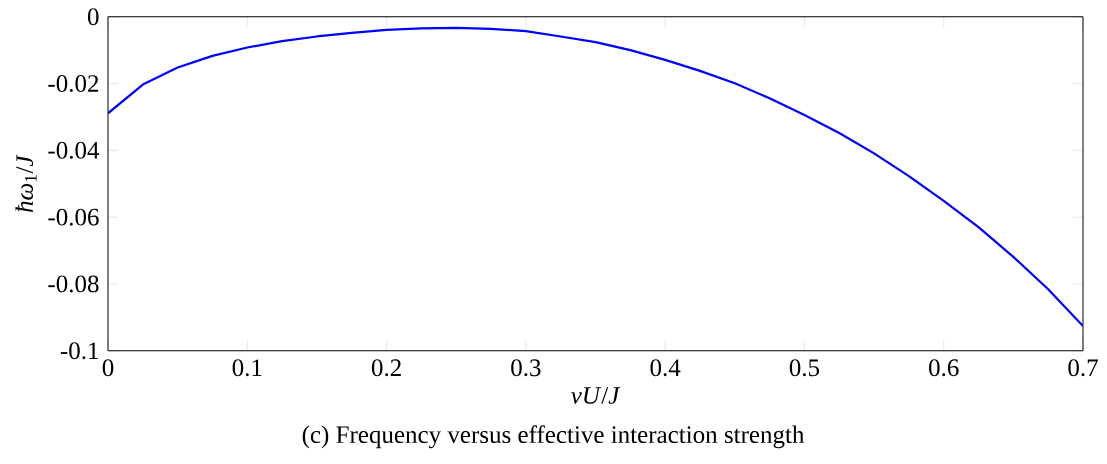 This screenshot has width=1107, height=464. What do you see at coordinates (596, 395) in the screenshot?
I see `x-axis-title: νU/J` at bounding box center [596, 395].